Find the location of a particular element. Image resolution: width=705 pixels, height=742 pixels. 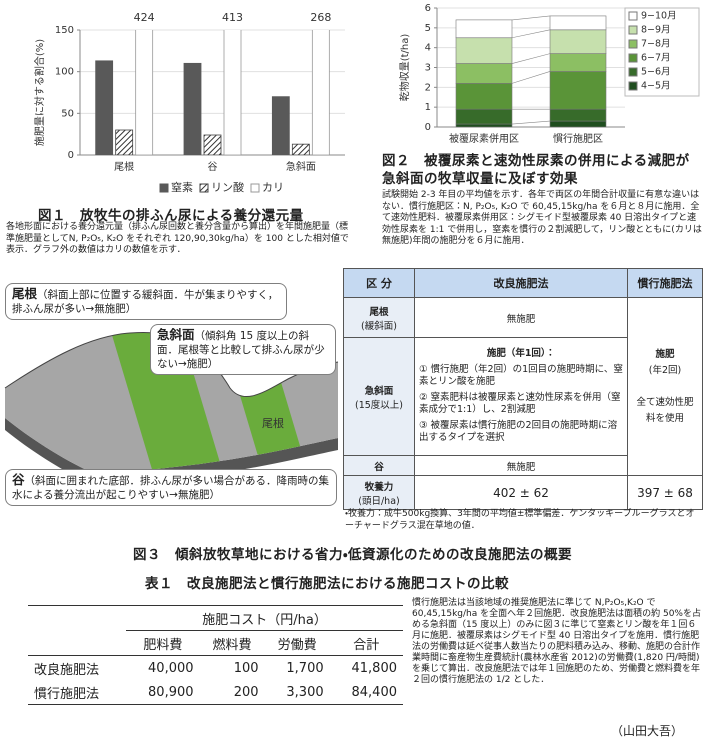

green-band is located at coordinates (165, 403).